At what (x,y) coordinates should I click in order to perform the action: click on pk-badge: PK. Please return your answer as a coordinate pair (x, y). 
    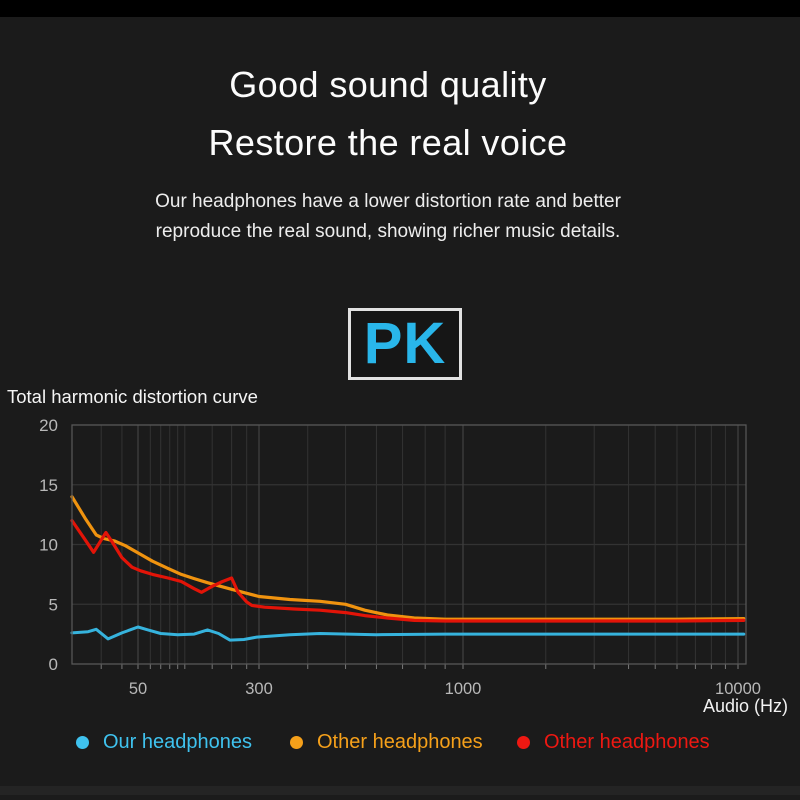
    Looking at the image, I should click on (405, 344).